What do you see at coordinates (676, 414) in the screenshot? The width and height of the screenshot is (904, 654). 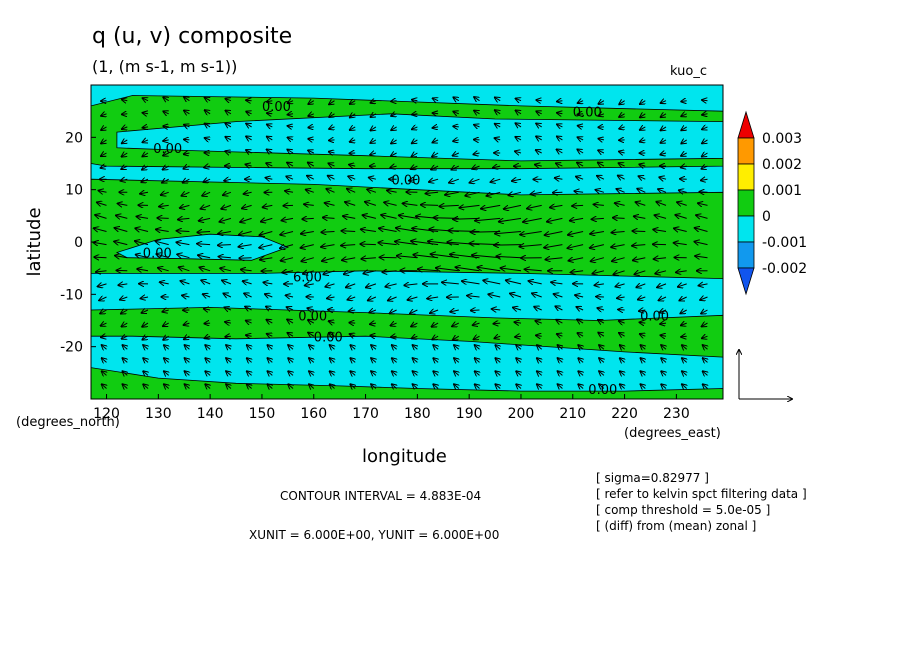 I see `x-tick-label: 230` at bounding box center [676, 414].